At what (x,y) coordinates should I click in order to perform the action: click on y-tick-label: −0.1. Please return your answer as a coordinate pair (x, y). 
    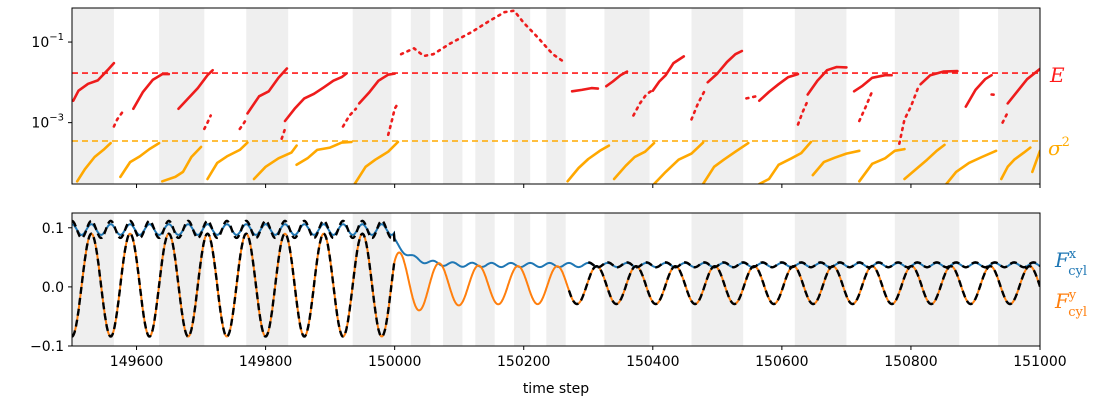
    Looking at the image, I should click on (47, 347).